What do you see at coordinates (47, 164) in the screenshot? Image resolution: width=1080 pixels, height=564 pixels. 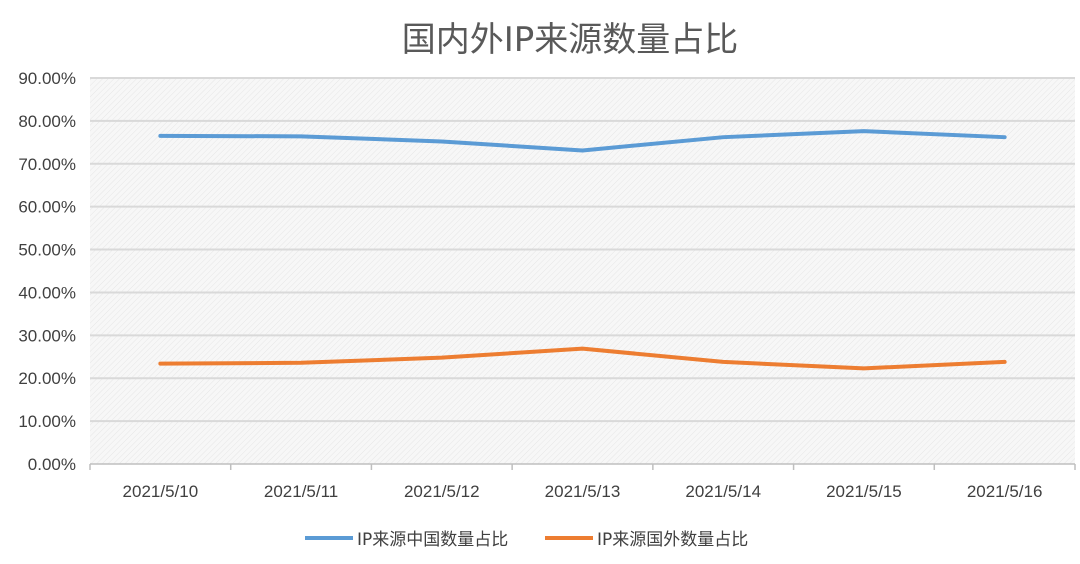 I see `y-tick-label: 70.00%` at bounding box center [47, 164].